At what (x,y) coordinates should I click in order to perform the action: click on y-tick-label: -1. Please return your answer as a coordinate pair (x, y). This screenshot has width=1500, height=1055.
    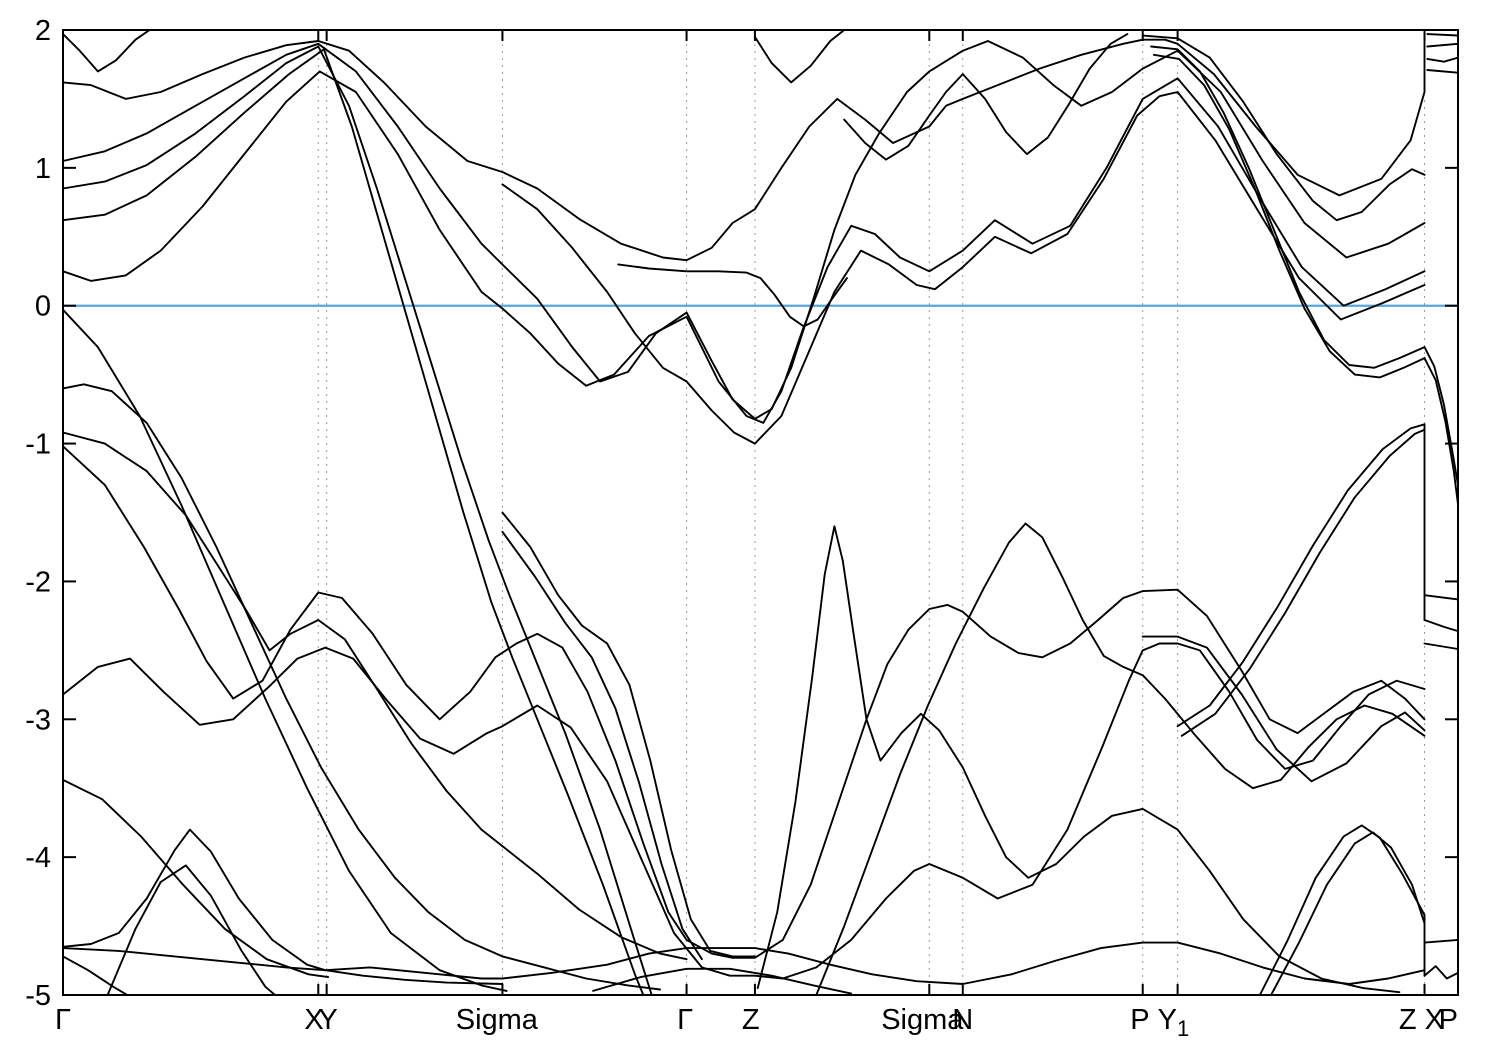
    Looking at the image, I should click on (38, 445).